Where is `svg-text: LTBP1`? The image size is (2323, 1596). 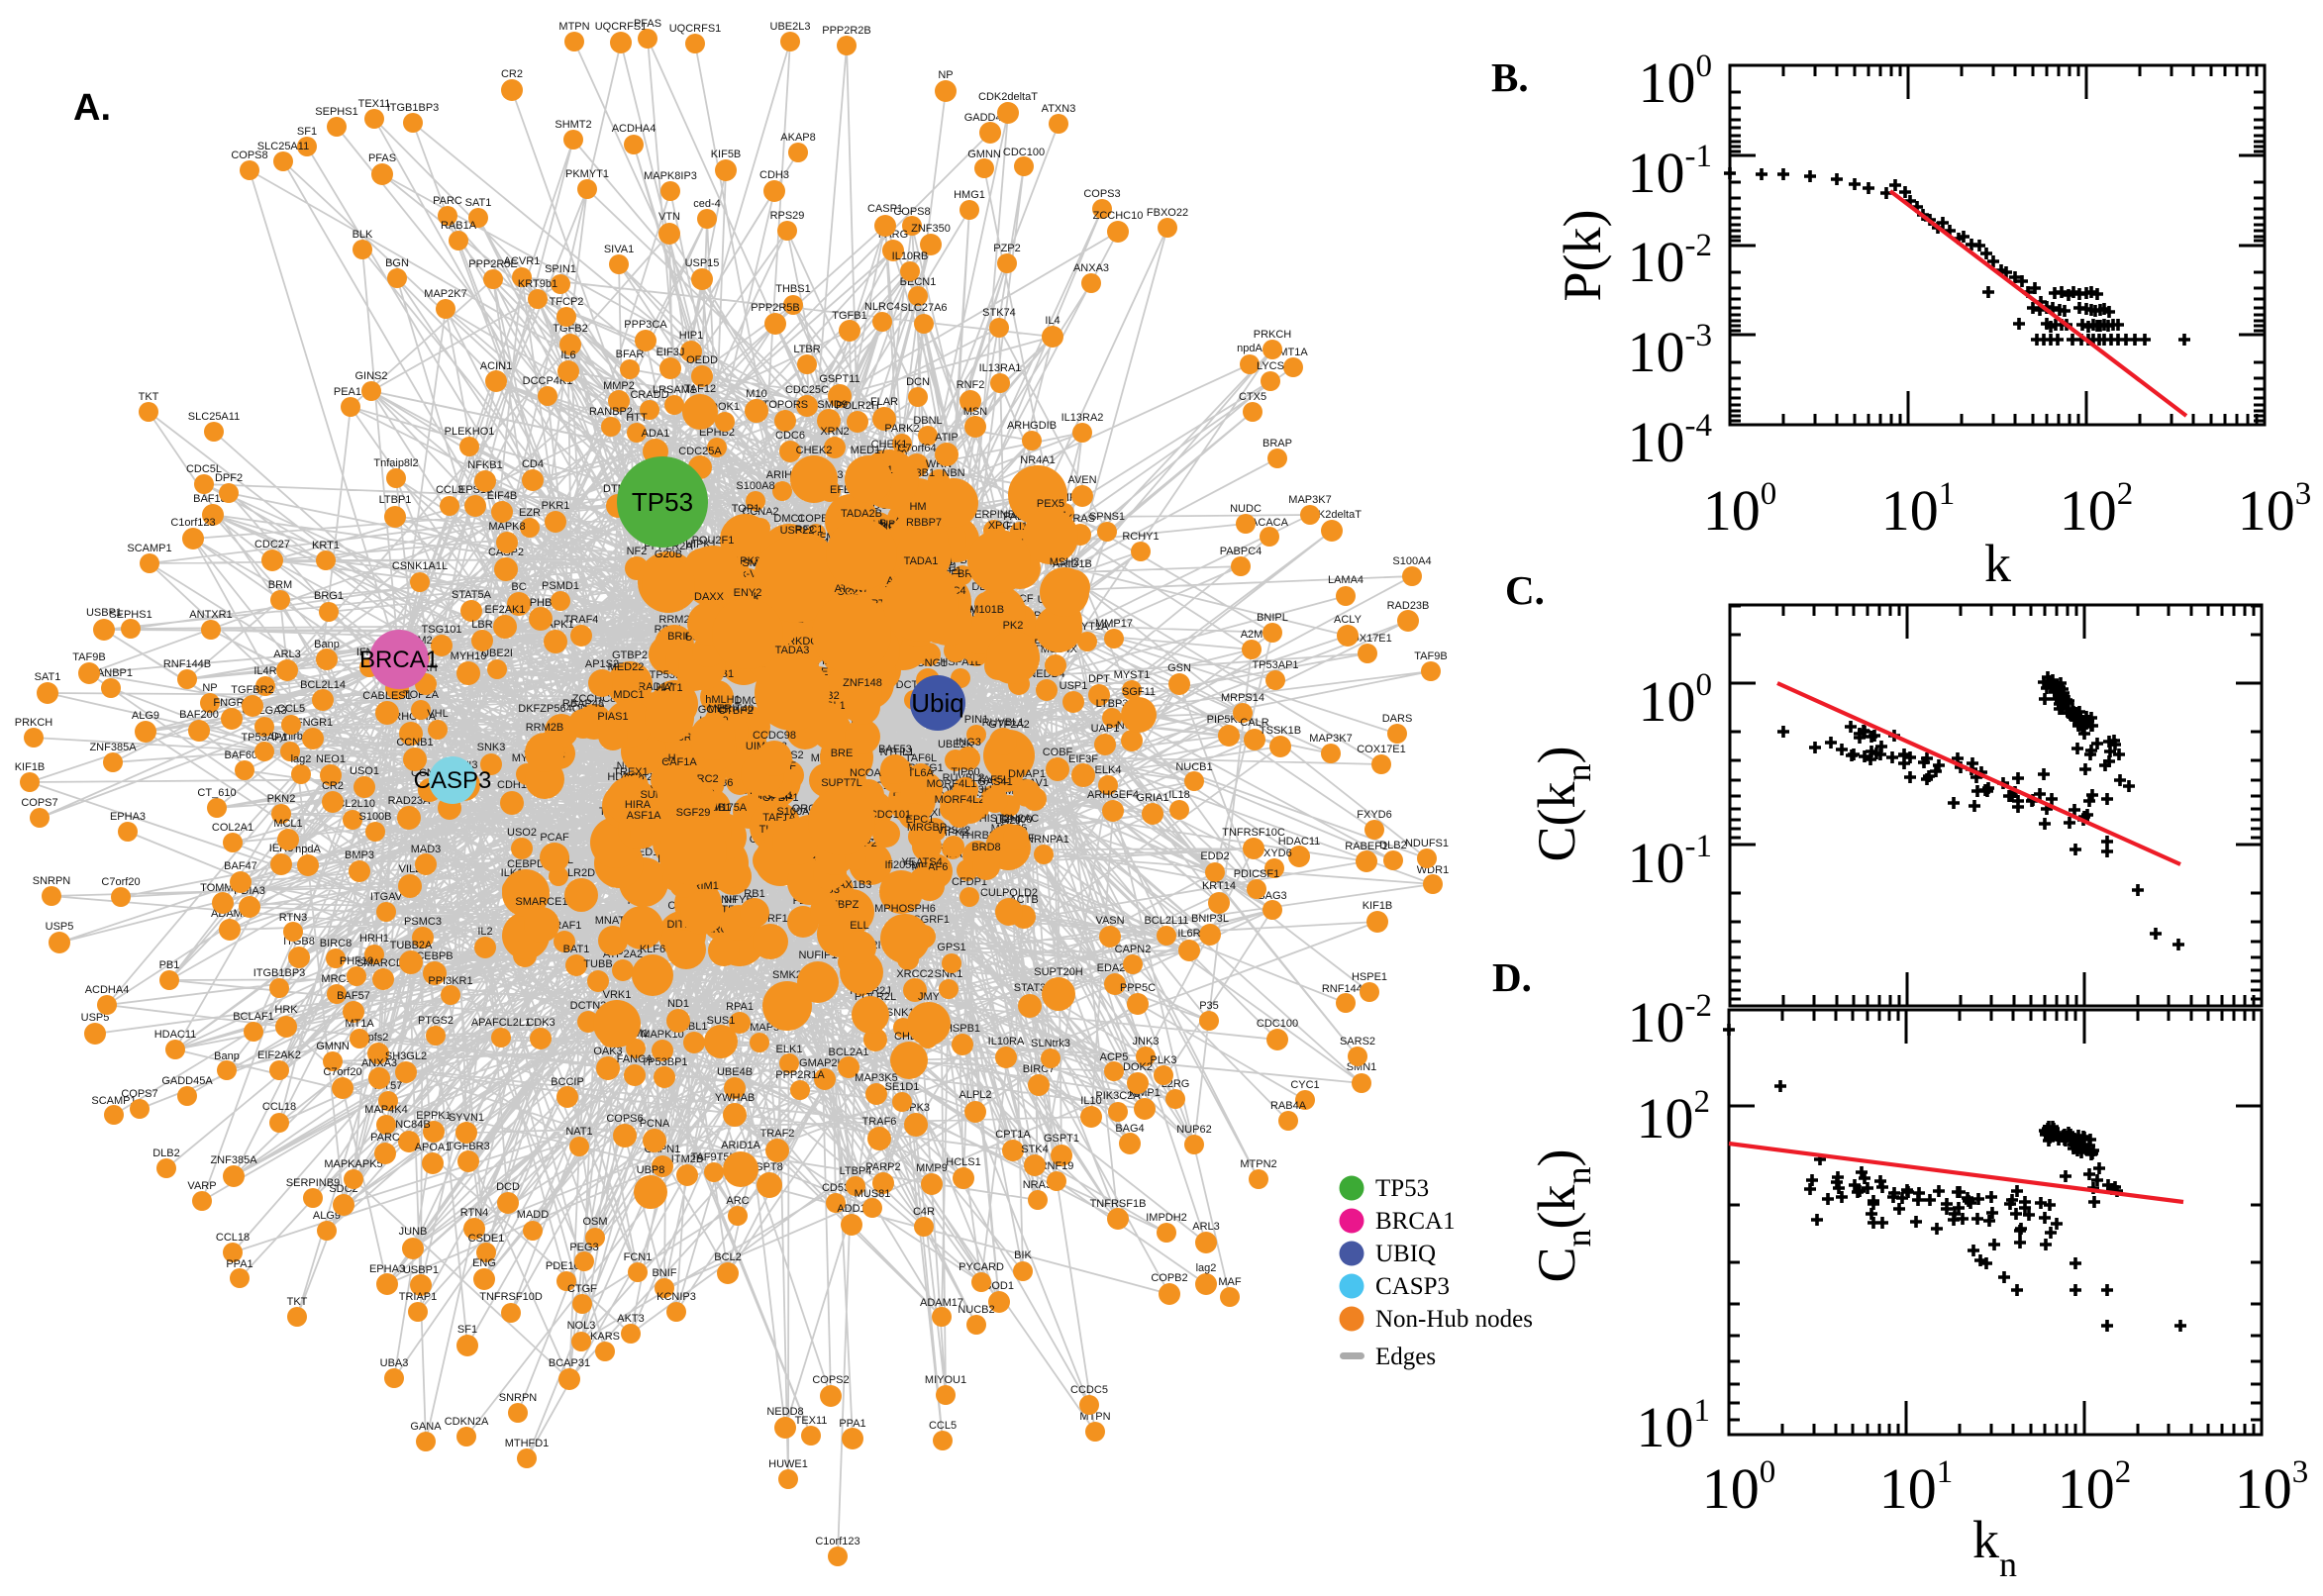
svg-text: LTBP1 is located at coordinates (396, 500).